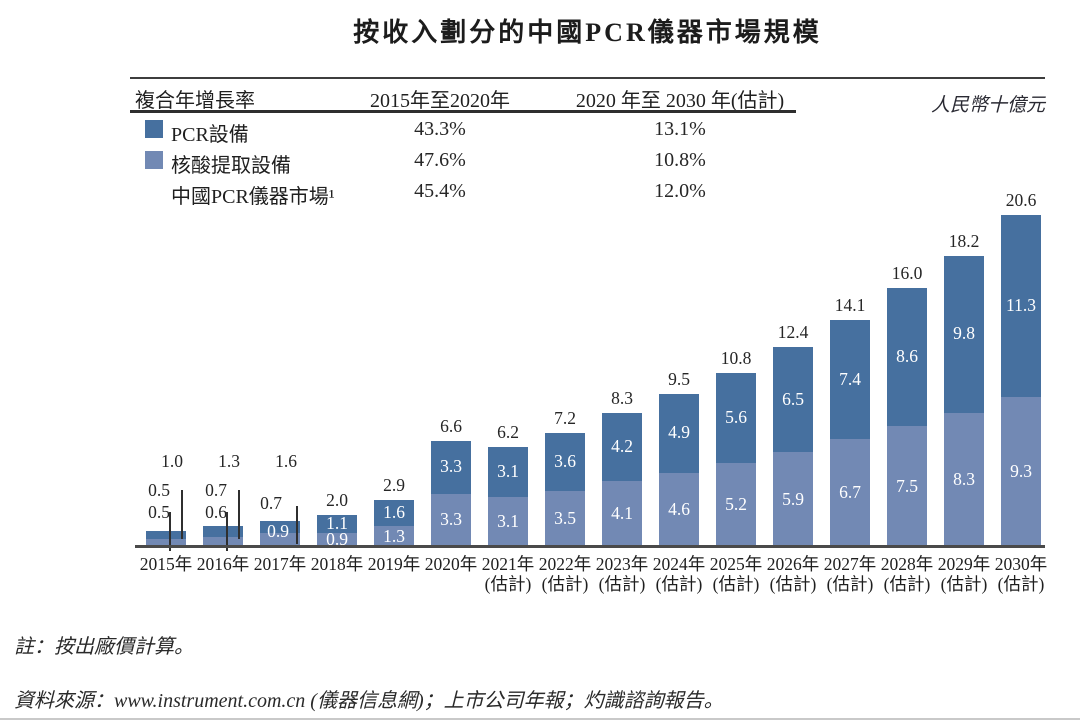 This screenshot has height=721, width=1080. I want to click on pcr-equipment-swatch-icon, so click(154, 129).